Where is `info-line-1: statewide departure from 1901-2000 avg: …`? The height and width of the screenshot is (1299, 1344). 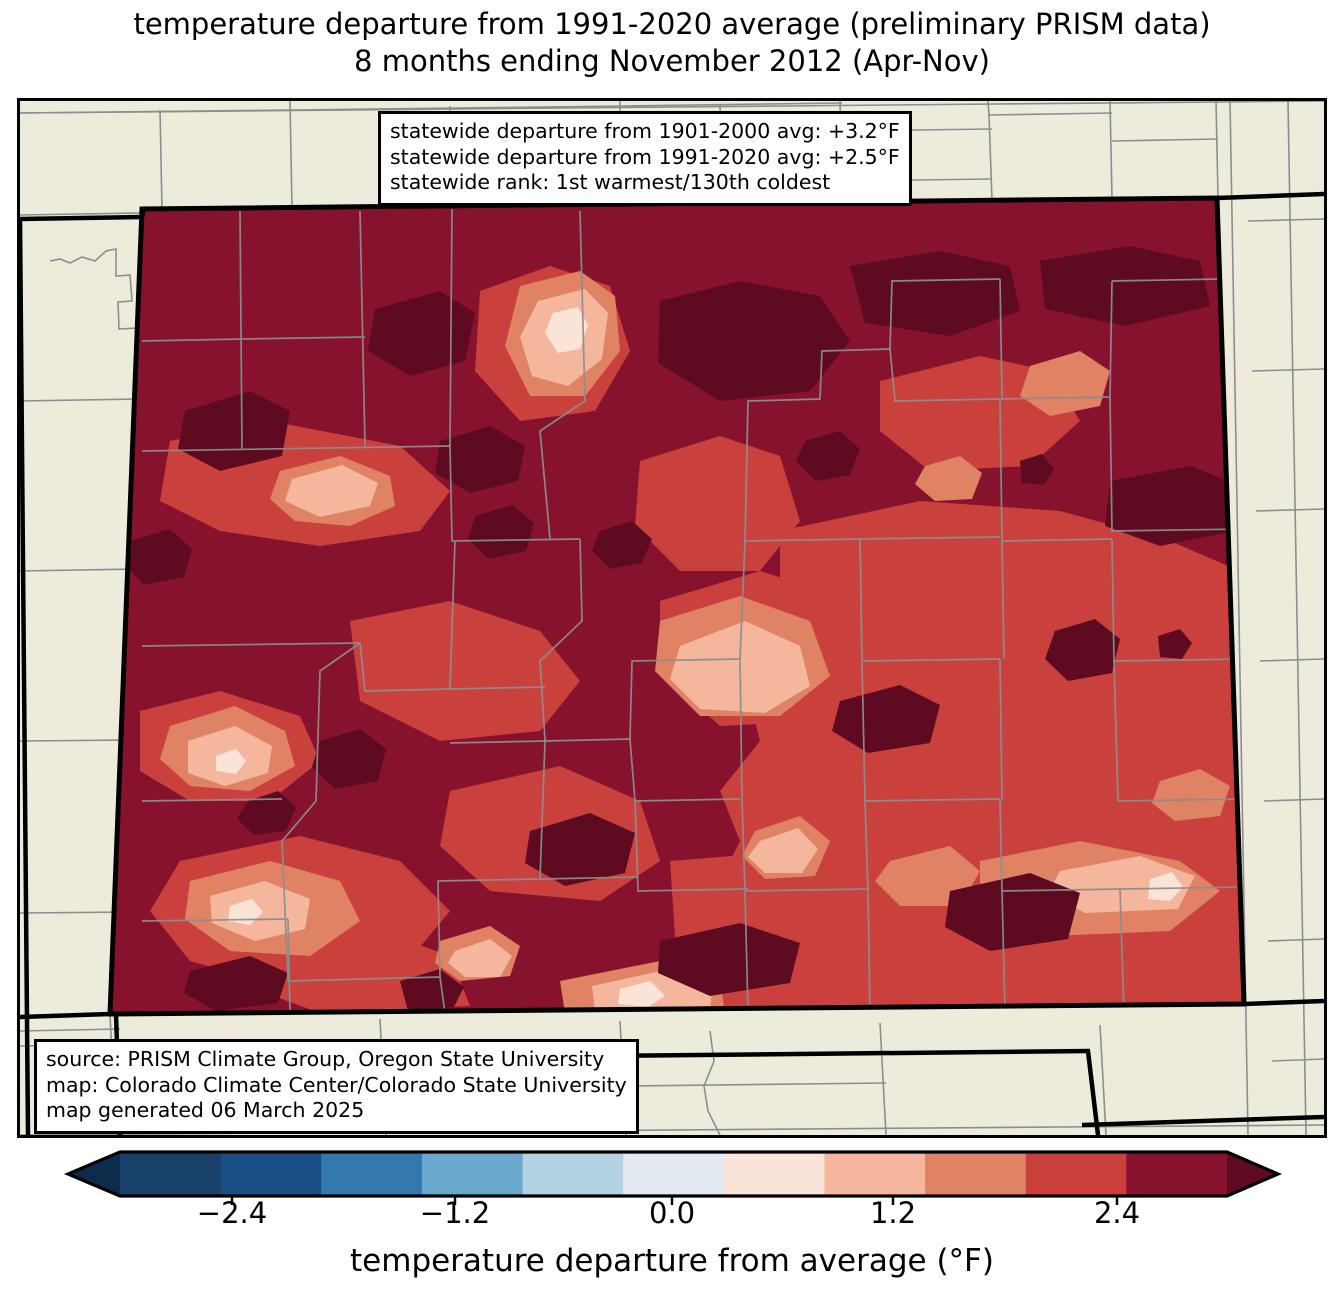
info-line-1: statewide departure from 1901-2000 avg: … is located at coordinates (645, 131).